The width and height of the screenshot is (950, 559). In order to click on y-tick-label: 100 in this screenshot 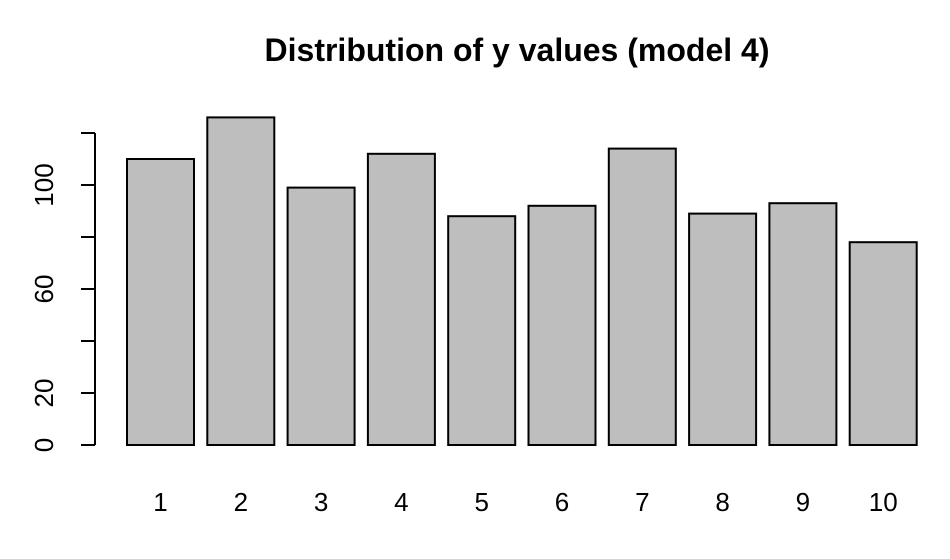, I will do `click(44, 184)`.